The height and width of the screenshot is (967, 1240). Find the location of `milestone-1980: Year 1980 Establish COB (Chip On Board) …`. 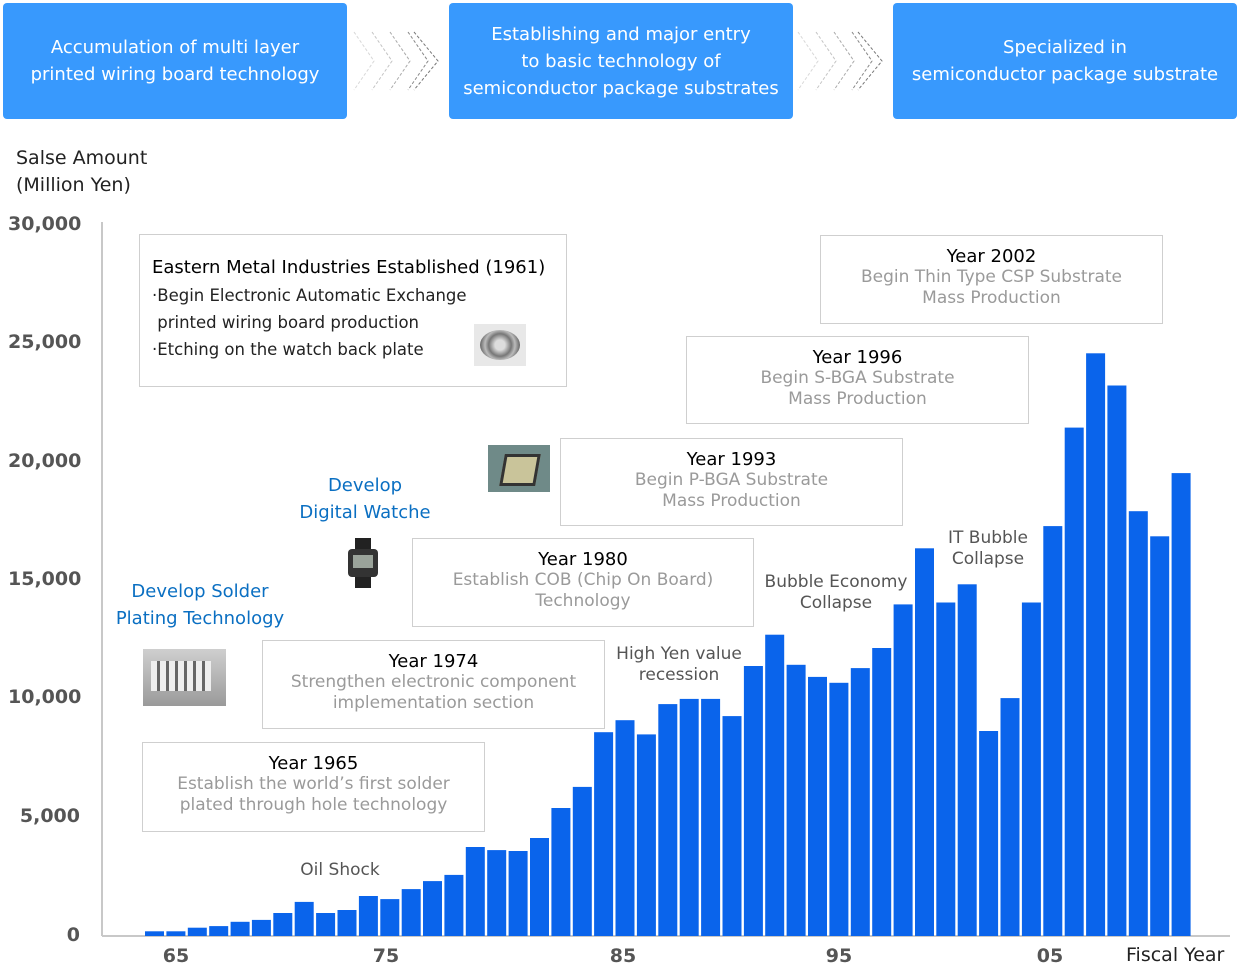

milestone-1980: Year 1980 Establish COB (Chip On Board) … is located at coordinates (583, 582).